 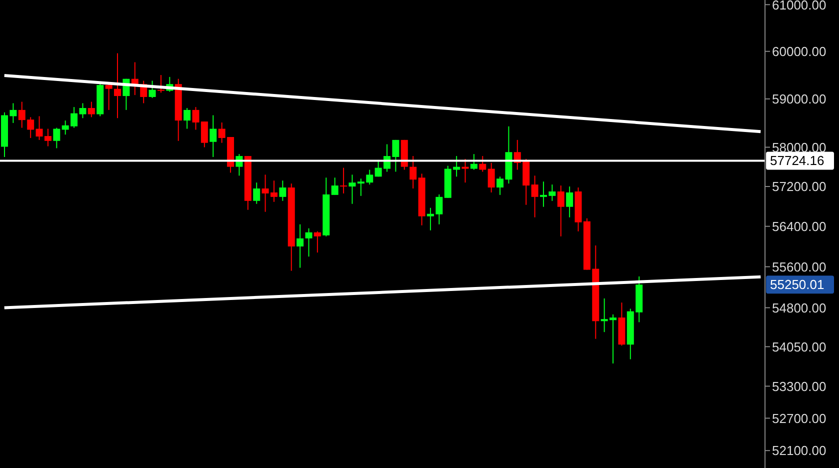 What do you see at coordinates (799, 266) in the screenshot?
I see `y-tick-label: 55600.00` at bounding box center [799, 266].